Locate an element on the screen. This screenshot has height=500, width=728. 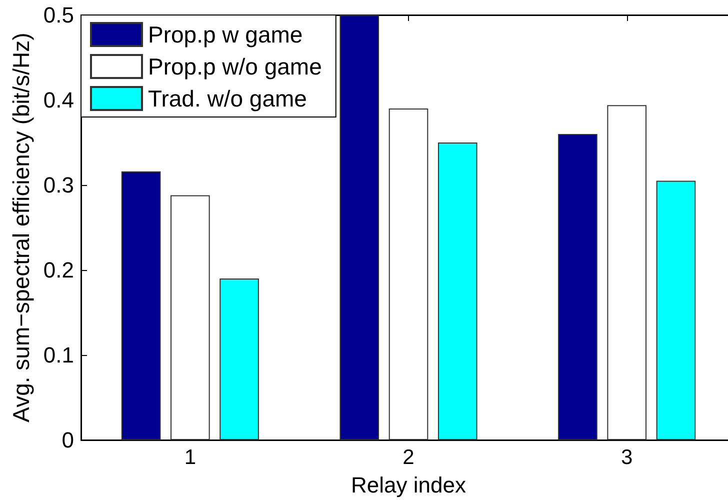
x-tick-label: 1 is located at coordinates (190, 457).